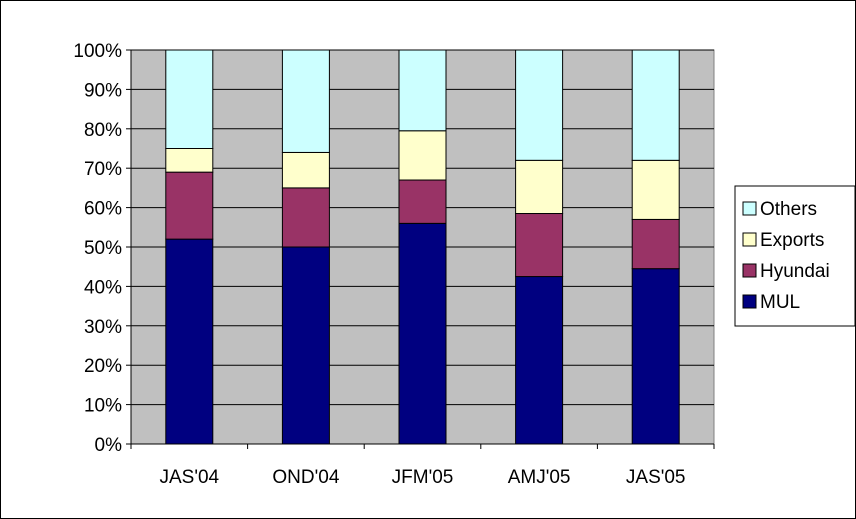 The height and width of the screenshot is (519, 856). What do you see at coordinates (749, 208) in the screenshot?
I see `legend-swatch-others` at bounding box center [749, 208].